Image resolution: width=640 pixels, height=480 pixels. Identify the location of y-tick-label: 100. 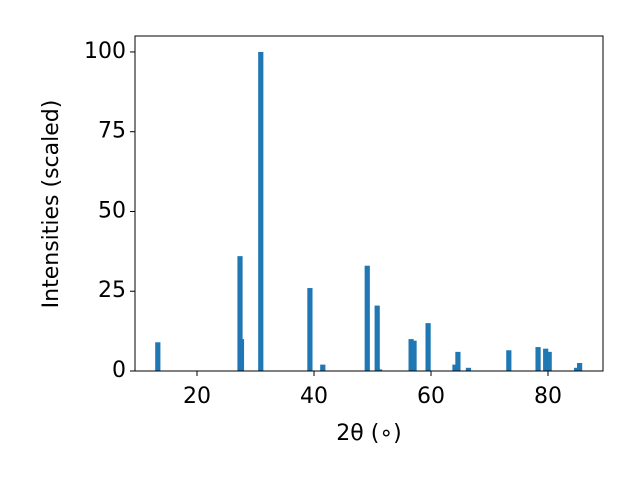
(105, 51).